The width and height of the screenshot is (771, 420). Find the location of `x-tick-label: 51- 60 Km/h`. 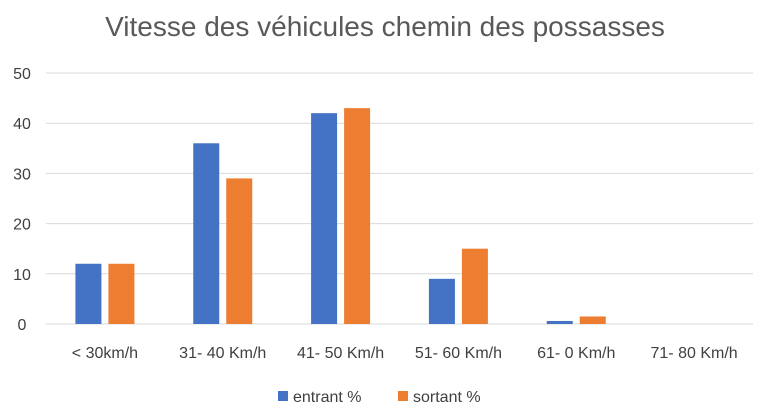

x-tick-label: 51- 60 Km/h is located at coordinates (458, 353).